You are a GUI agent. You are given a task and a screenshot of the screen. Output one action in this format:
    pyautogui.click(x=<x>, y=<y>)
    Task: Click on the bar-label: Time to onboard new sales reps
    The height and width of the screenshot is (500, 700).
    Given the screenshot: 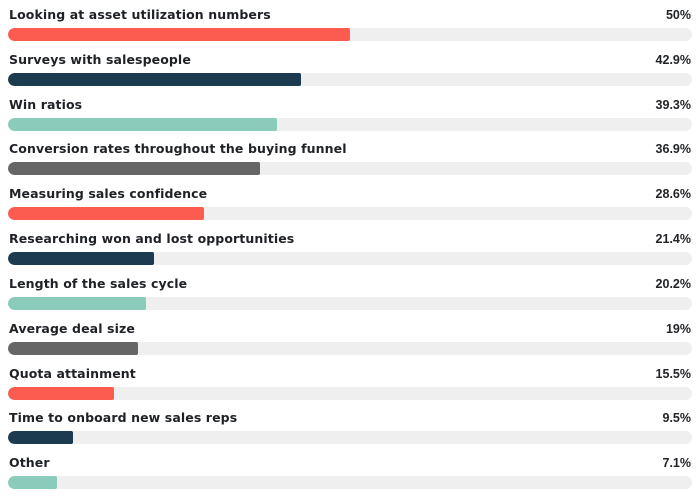 What is the action you would take?
    pyautogui.click(x=123, y=418)
    